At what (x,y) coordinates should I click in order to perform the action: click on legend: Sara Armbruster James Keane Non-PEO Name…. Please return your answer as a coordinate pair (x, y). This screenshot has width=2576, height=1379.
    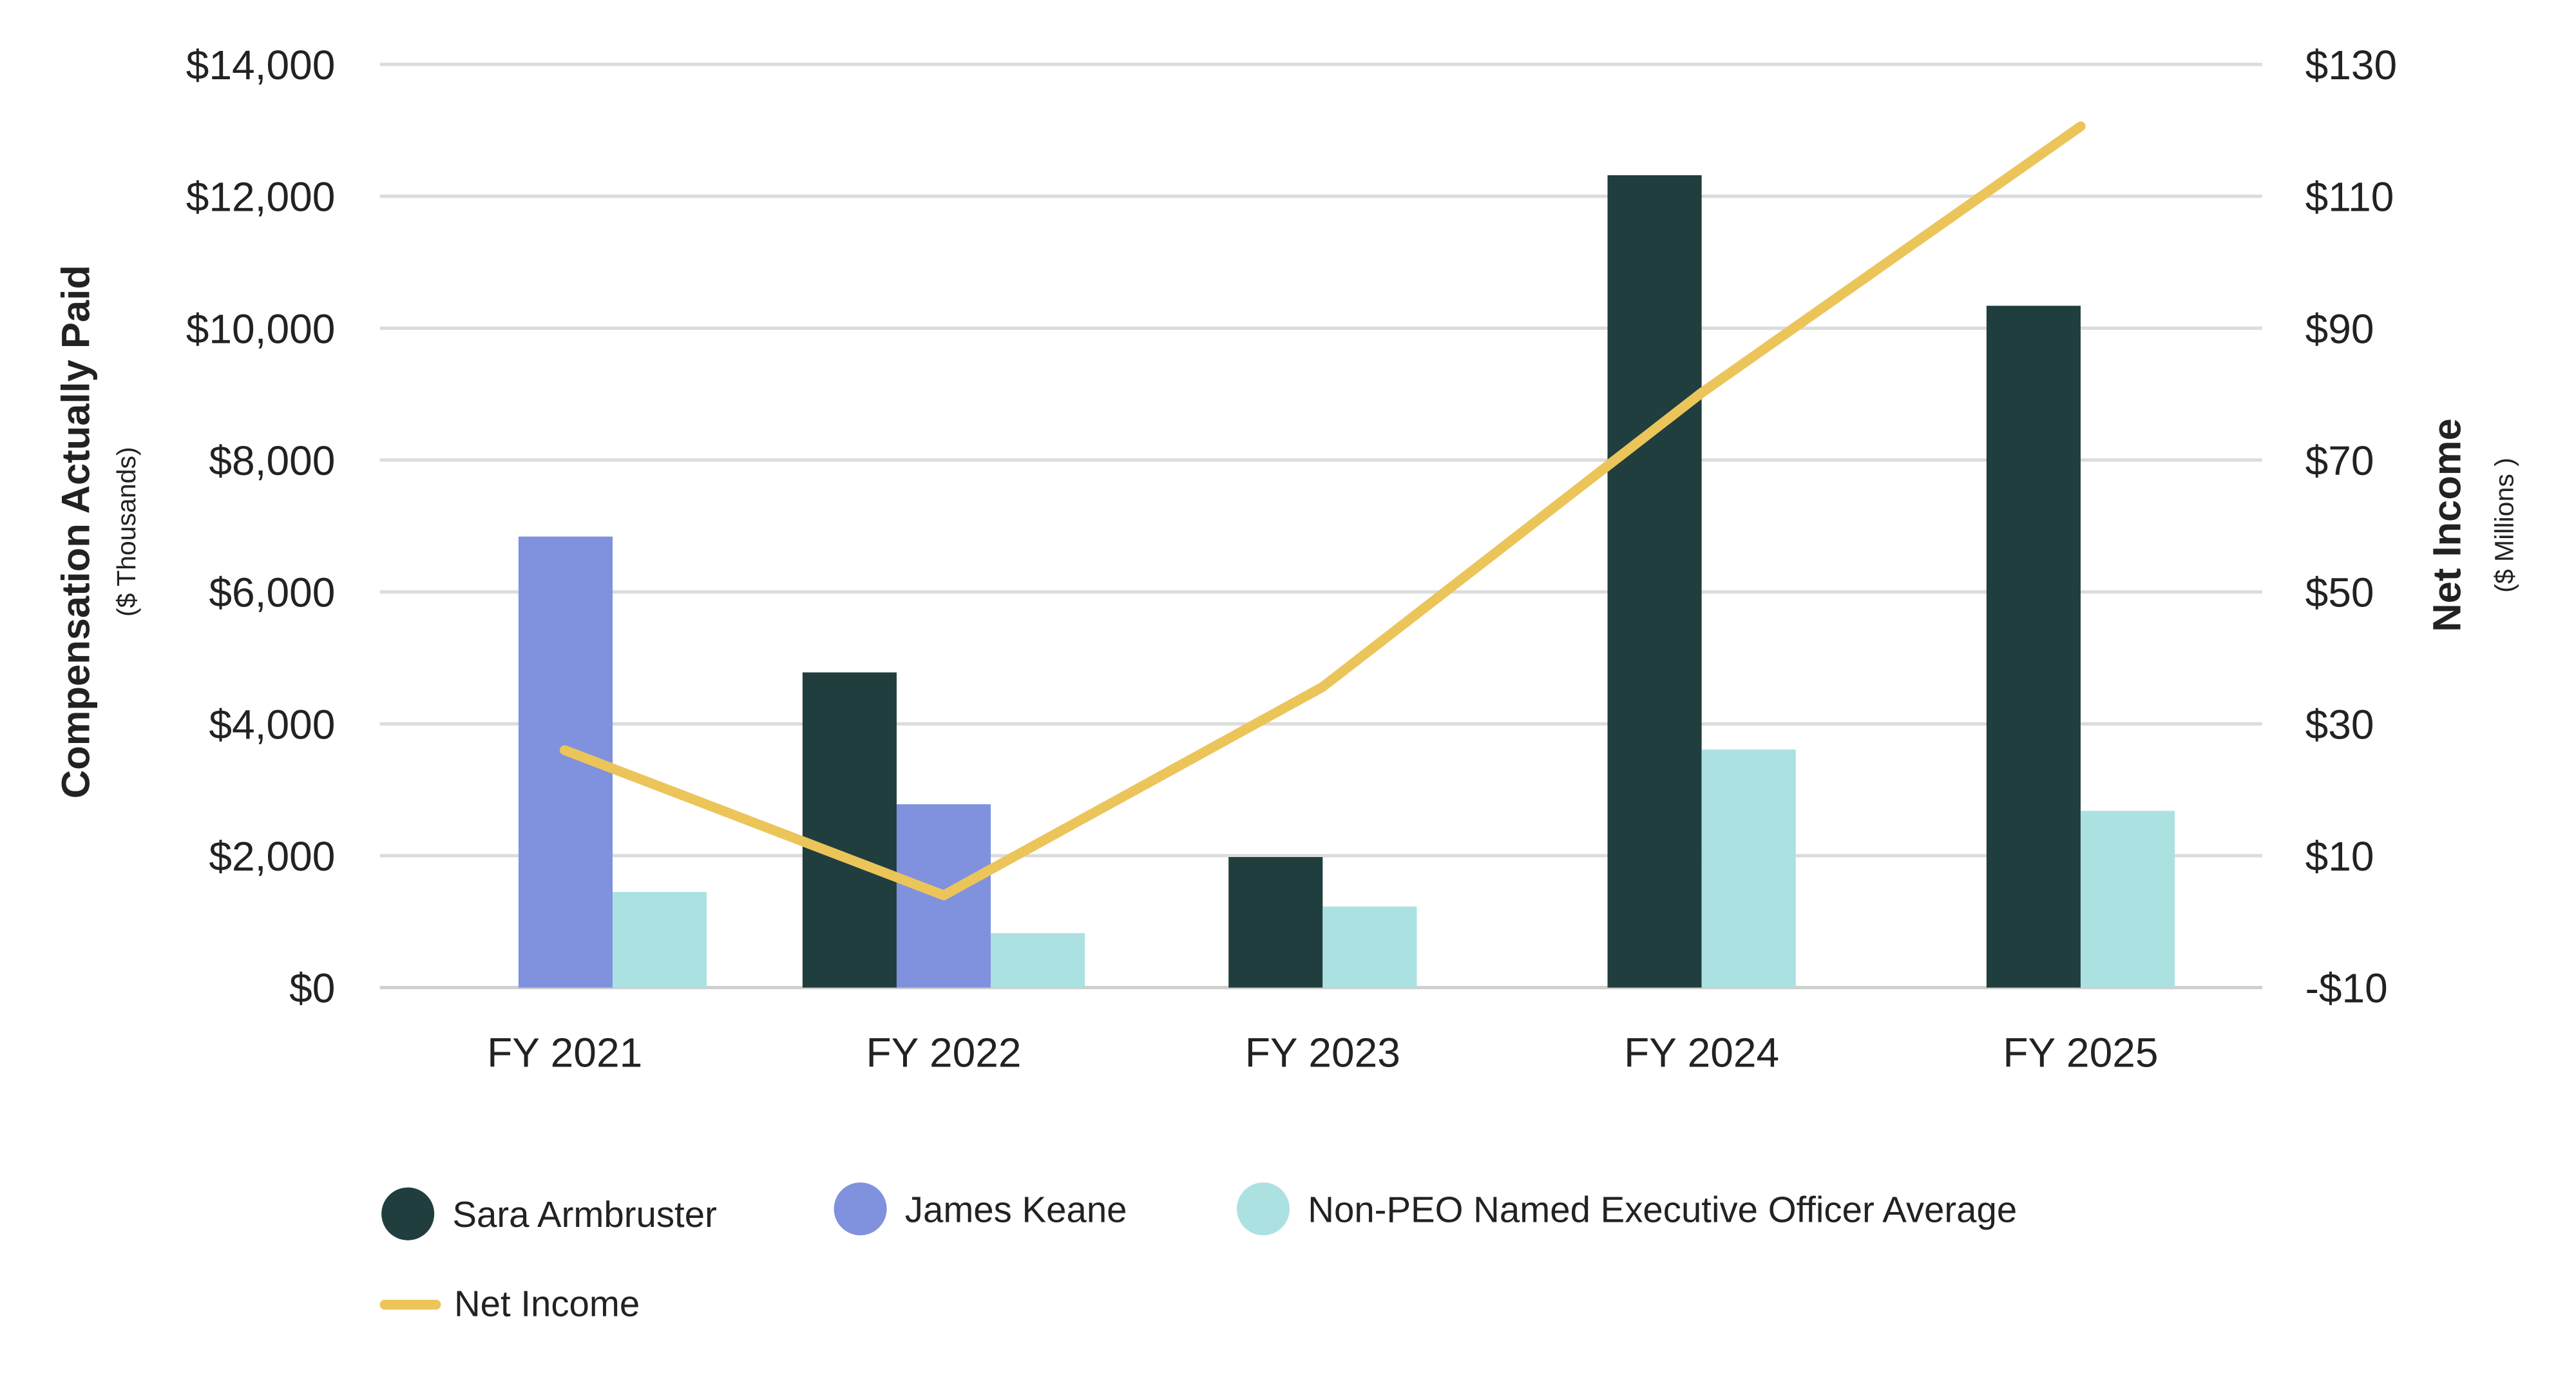
    Looking at the image, I should click on (1198, 1253).